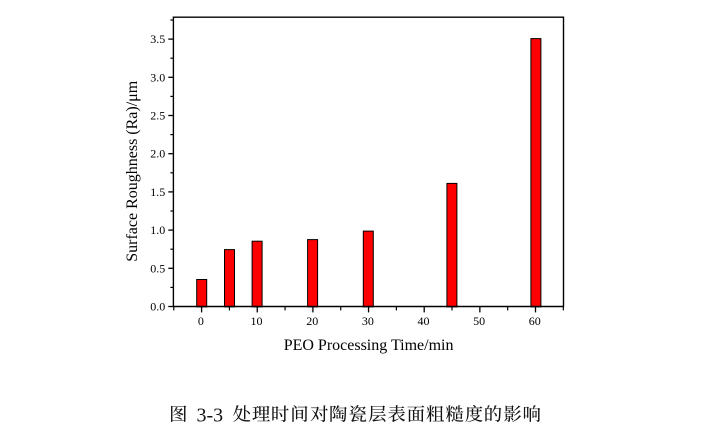 The image size is (726, 444). Describe the element at coordinates (157, 192) in the screenshot. I see `svg-text: 1.5` at that location.